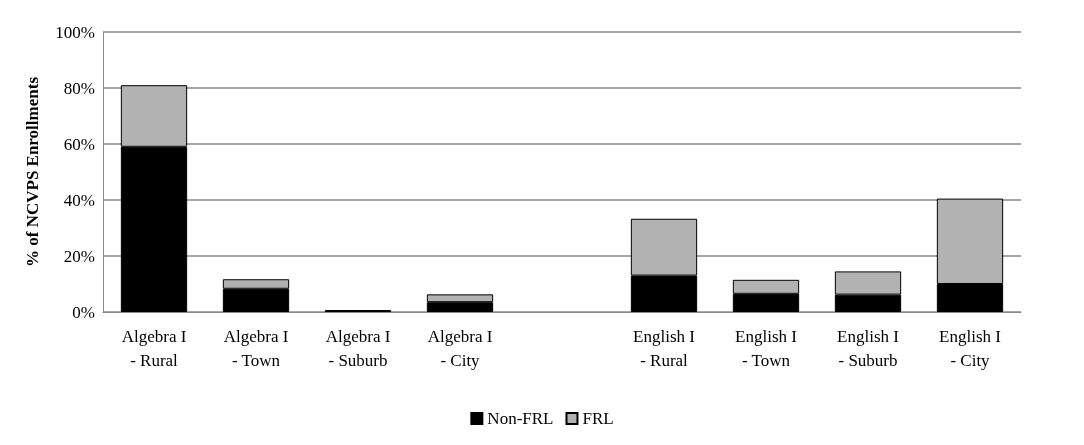 The height and width of the screenshot is (445, 1084). I want to click on y-tick-label: 20%, so click(79, 256).